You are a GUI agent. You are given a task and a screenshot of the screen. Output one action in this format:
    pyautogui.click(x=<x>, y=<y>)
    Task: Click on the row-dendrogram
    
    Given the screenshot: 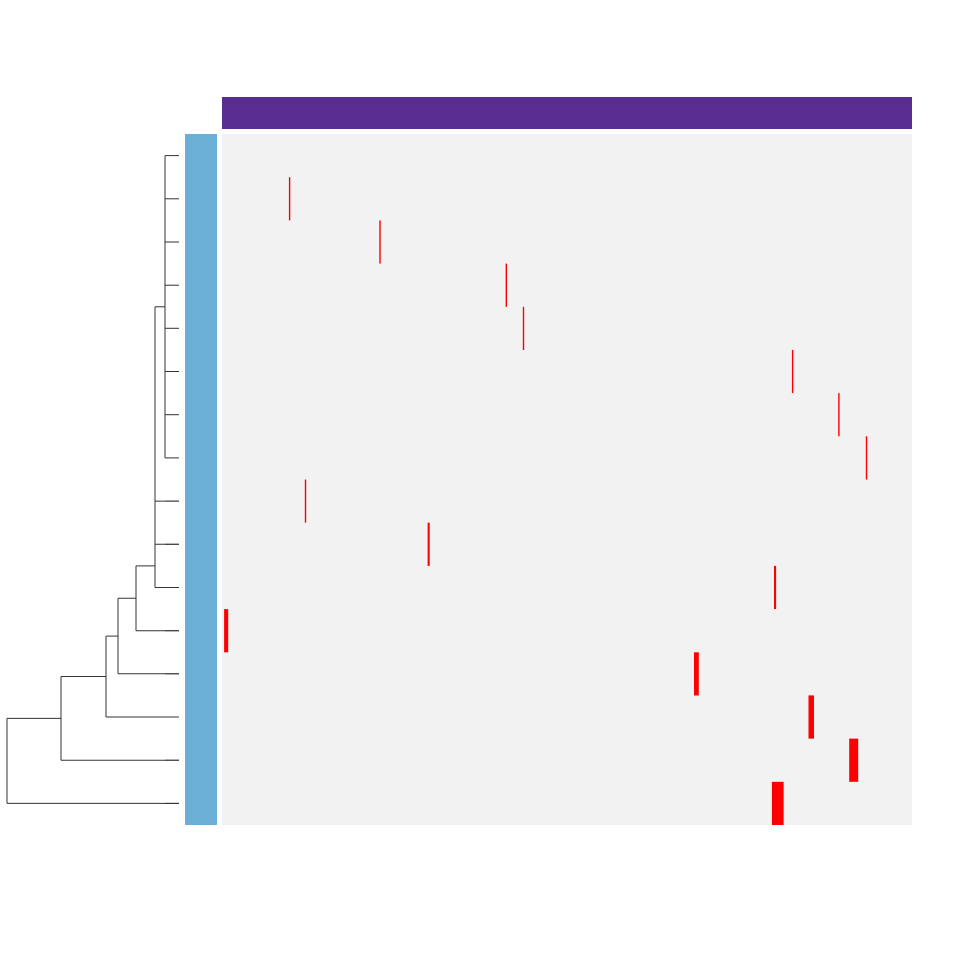 What is the action you would take?
    pyautogui.click(x=92, y=479)
    